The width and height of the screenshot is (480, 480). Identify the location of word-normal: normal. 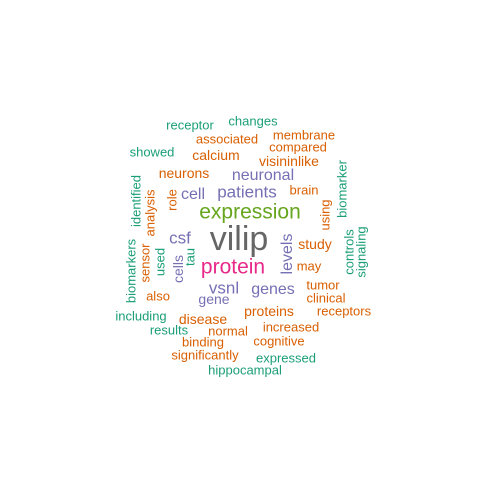
(228, 331).